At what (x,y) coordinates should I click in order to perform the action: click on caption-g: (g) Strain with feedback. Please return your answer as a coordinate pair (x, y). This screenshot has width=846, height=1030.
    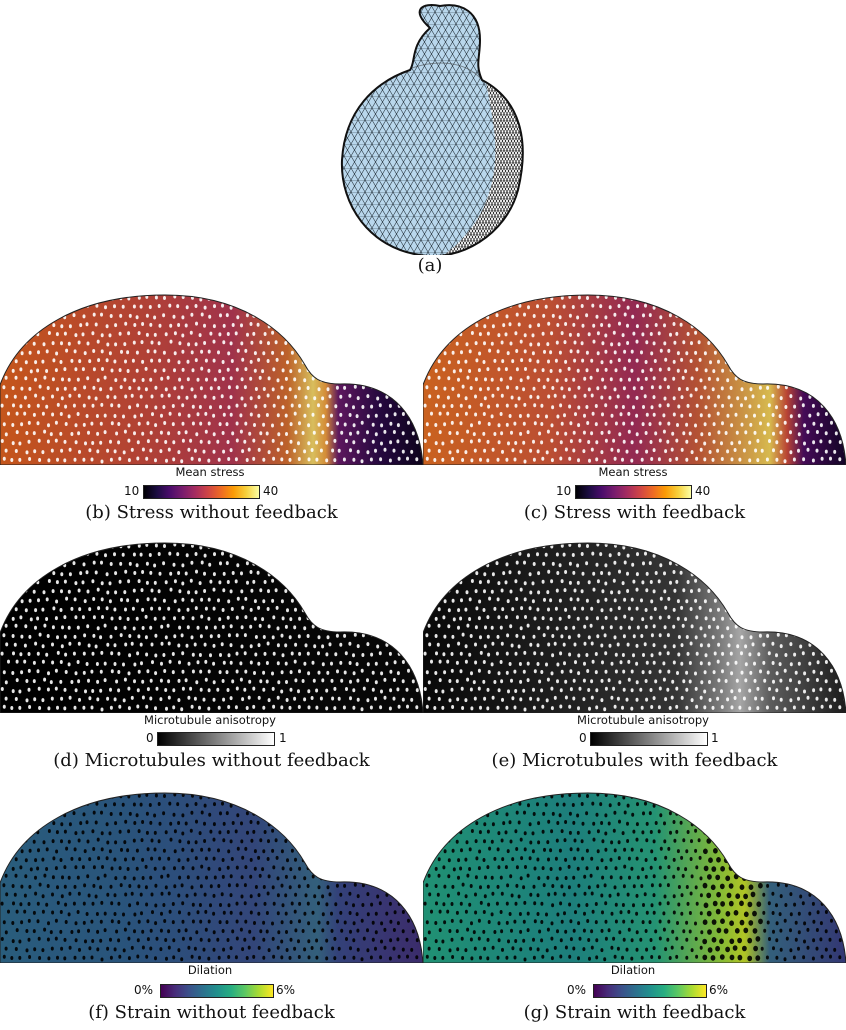
    Looking at the image, I should click on (634, 1012).